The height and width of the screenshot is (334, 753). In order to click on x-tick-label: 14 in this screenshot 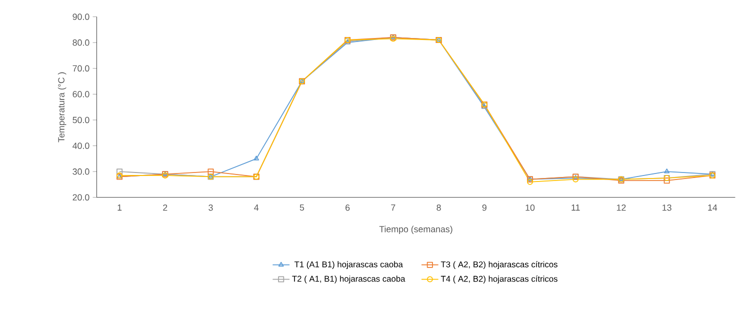, I will do `click(713, 207)`.